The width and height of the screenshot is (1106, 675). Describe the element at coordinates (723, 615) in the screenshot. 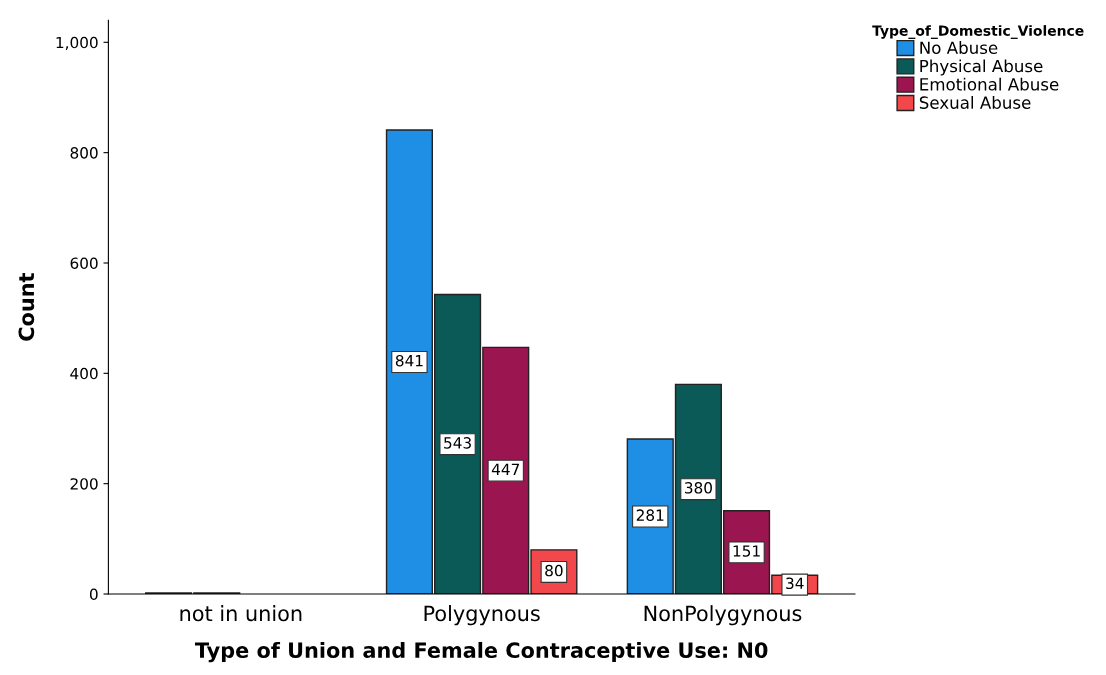

I see `x-tick-label: NonPolygynous` at that location.